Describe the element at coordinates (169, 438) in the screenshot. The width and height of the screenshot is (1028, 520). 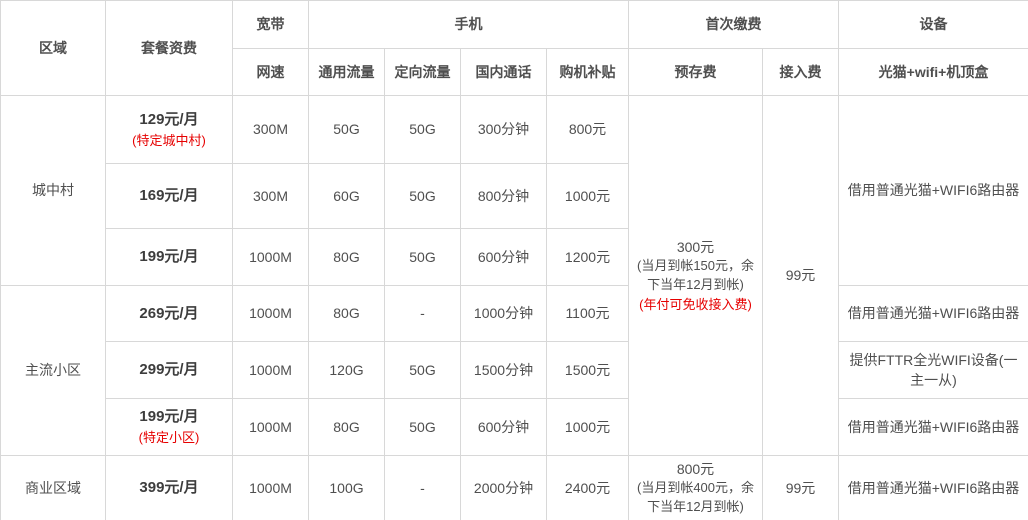
I see `price-note: (特定小区)` at that location.